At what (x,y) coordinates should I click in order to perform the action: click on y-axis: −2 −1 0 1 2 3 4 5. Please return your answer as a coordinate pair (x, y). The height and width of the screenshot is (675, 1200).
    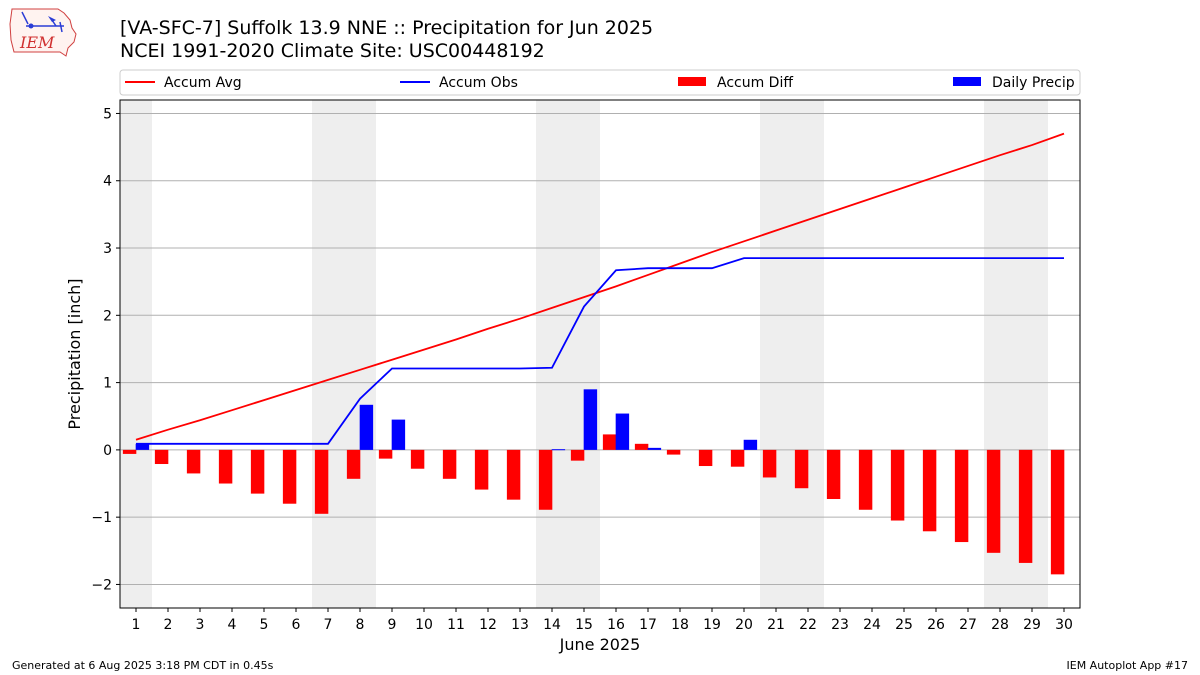
    Looking at the image, I should click on (105, 349).